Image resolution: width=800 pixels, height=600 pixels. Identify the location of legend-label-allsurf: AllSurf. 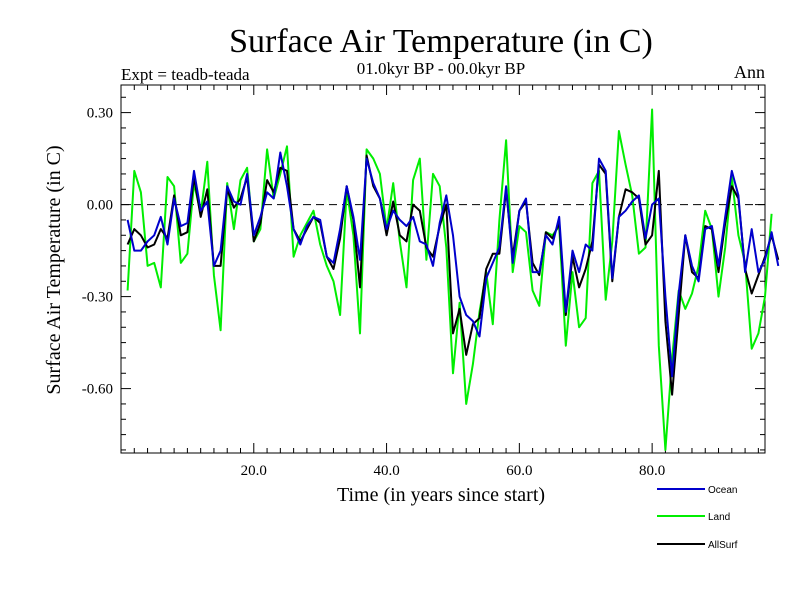
(723, 545).